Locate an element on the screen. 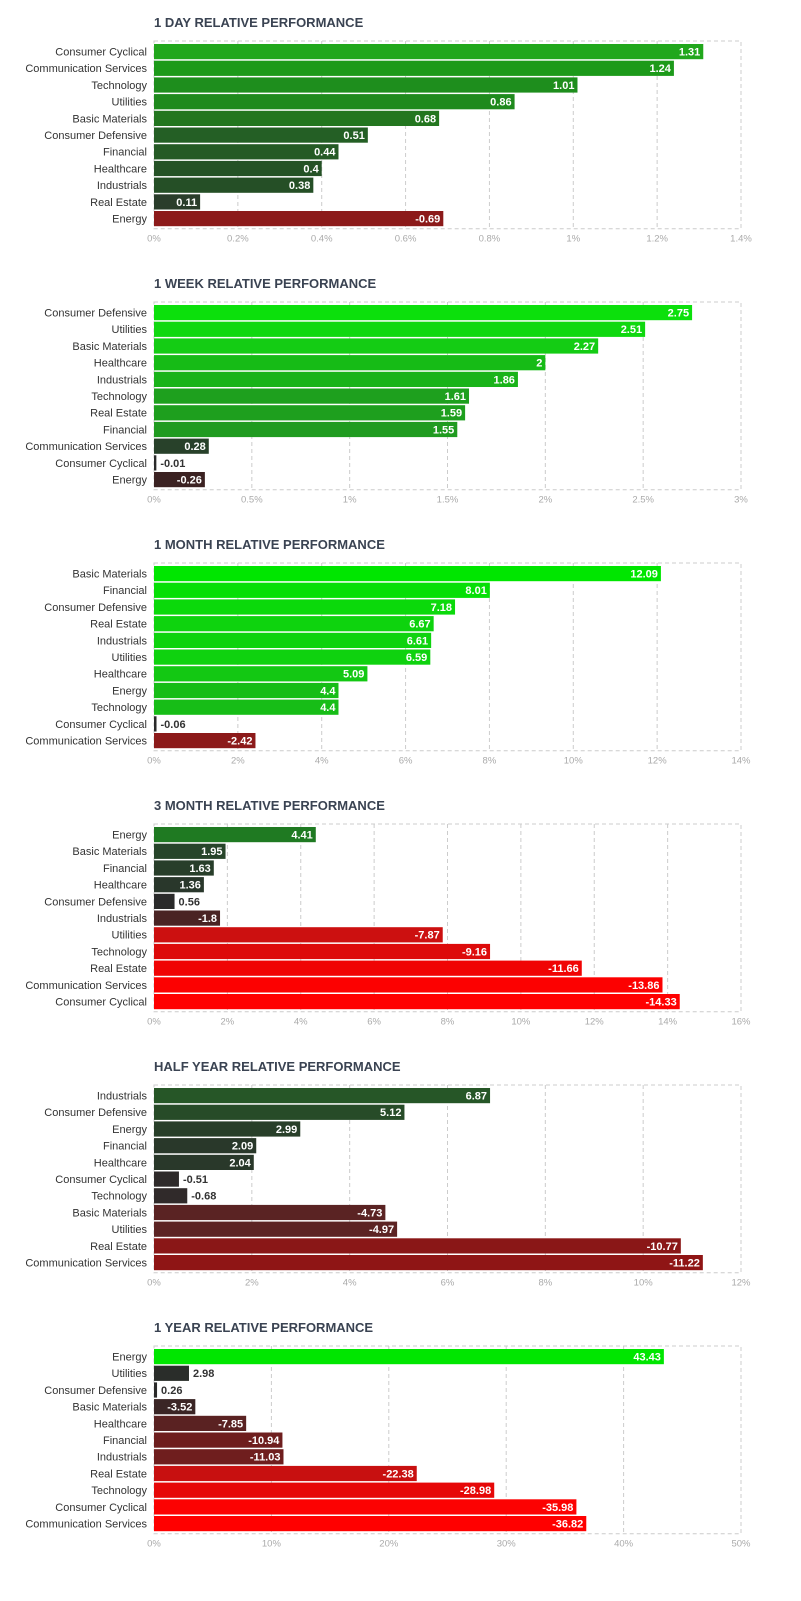 The image size is (801, 1601). bar-value-label: -0.06 is located at coordinates (173, 725).